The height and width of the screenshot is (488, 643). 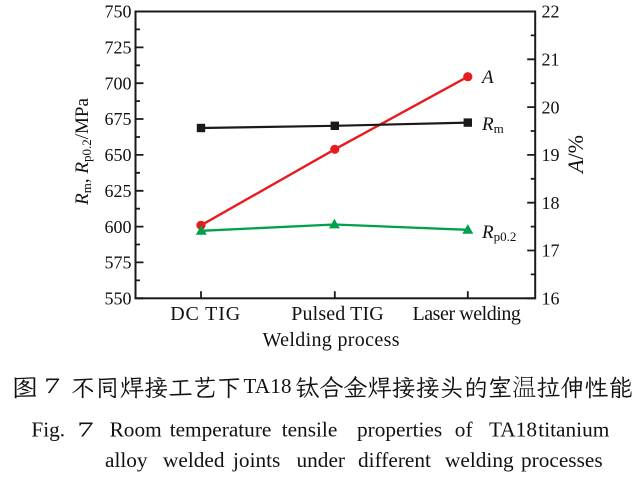 I want to click on svg-text: alloy, so click(x=126, y=460).